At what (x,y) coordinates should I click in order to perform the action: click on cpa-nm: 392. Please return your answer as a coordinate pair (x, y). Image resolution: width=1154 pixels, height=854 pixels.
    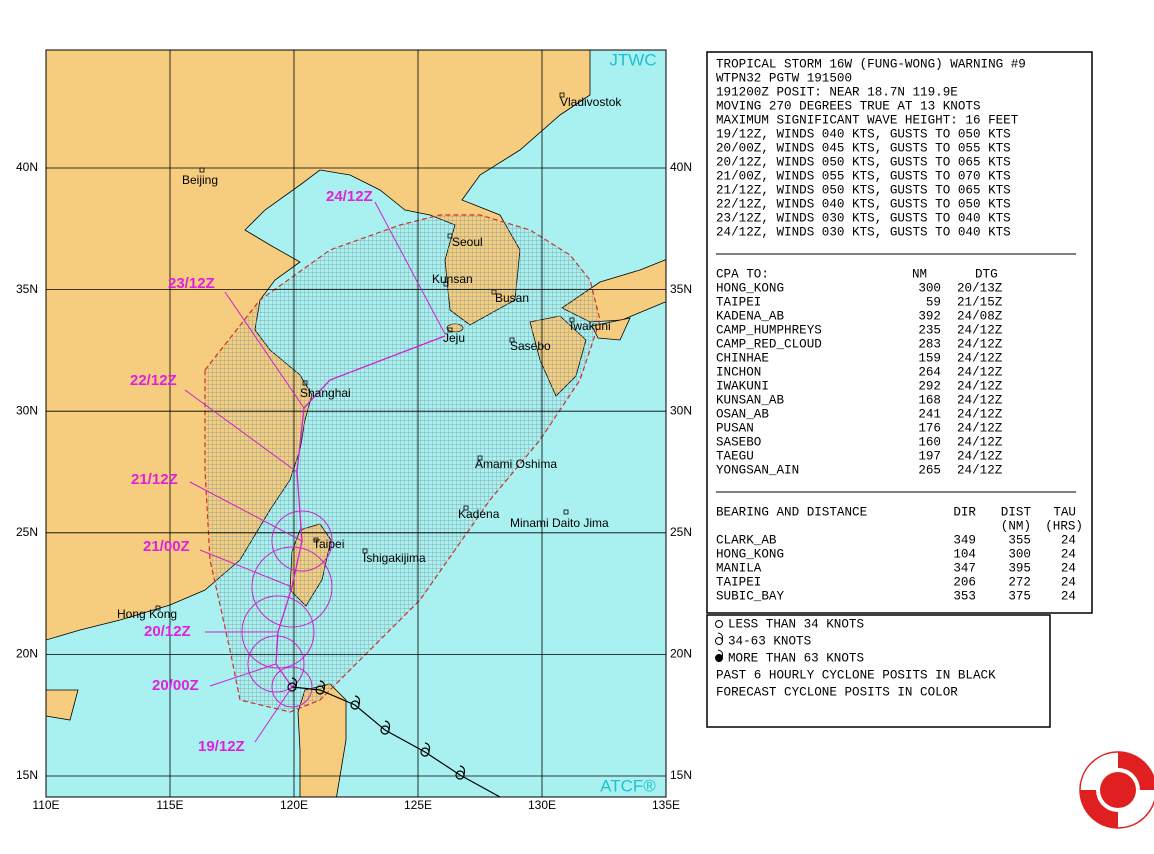
    Looking at the image, I should click on (929, 316).